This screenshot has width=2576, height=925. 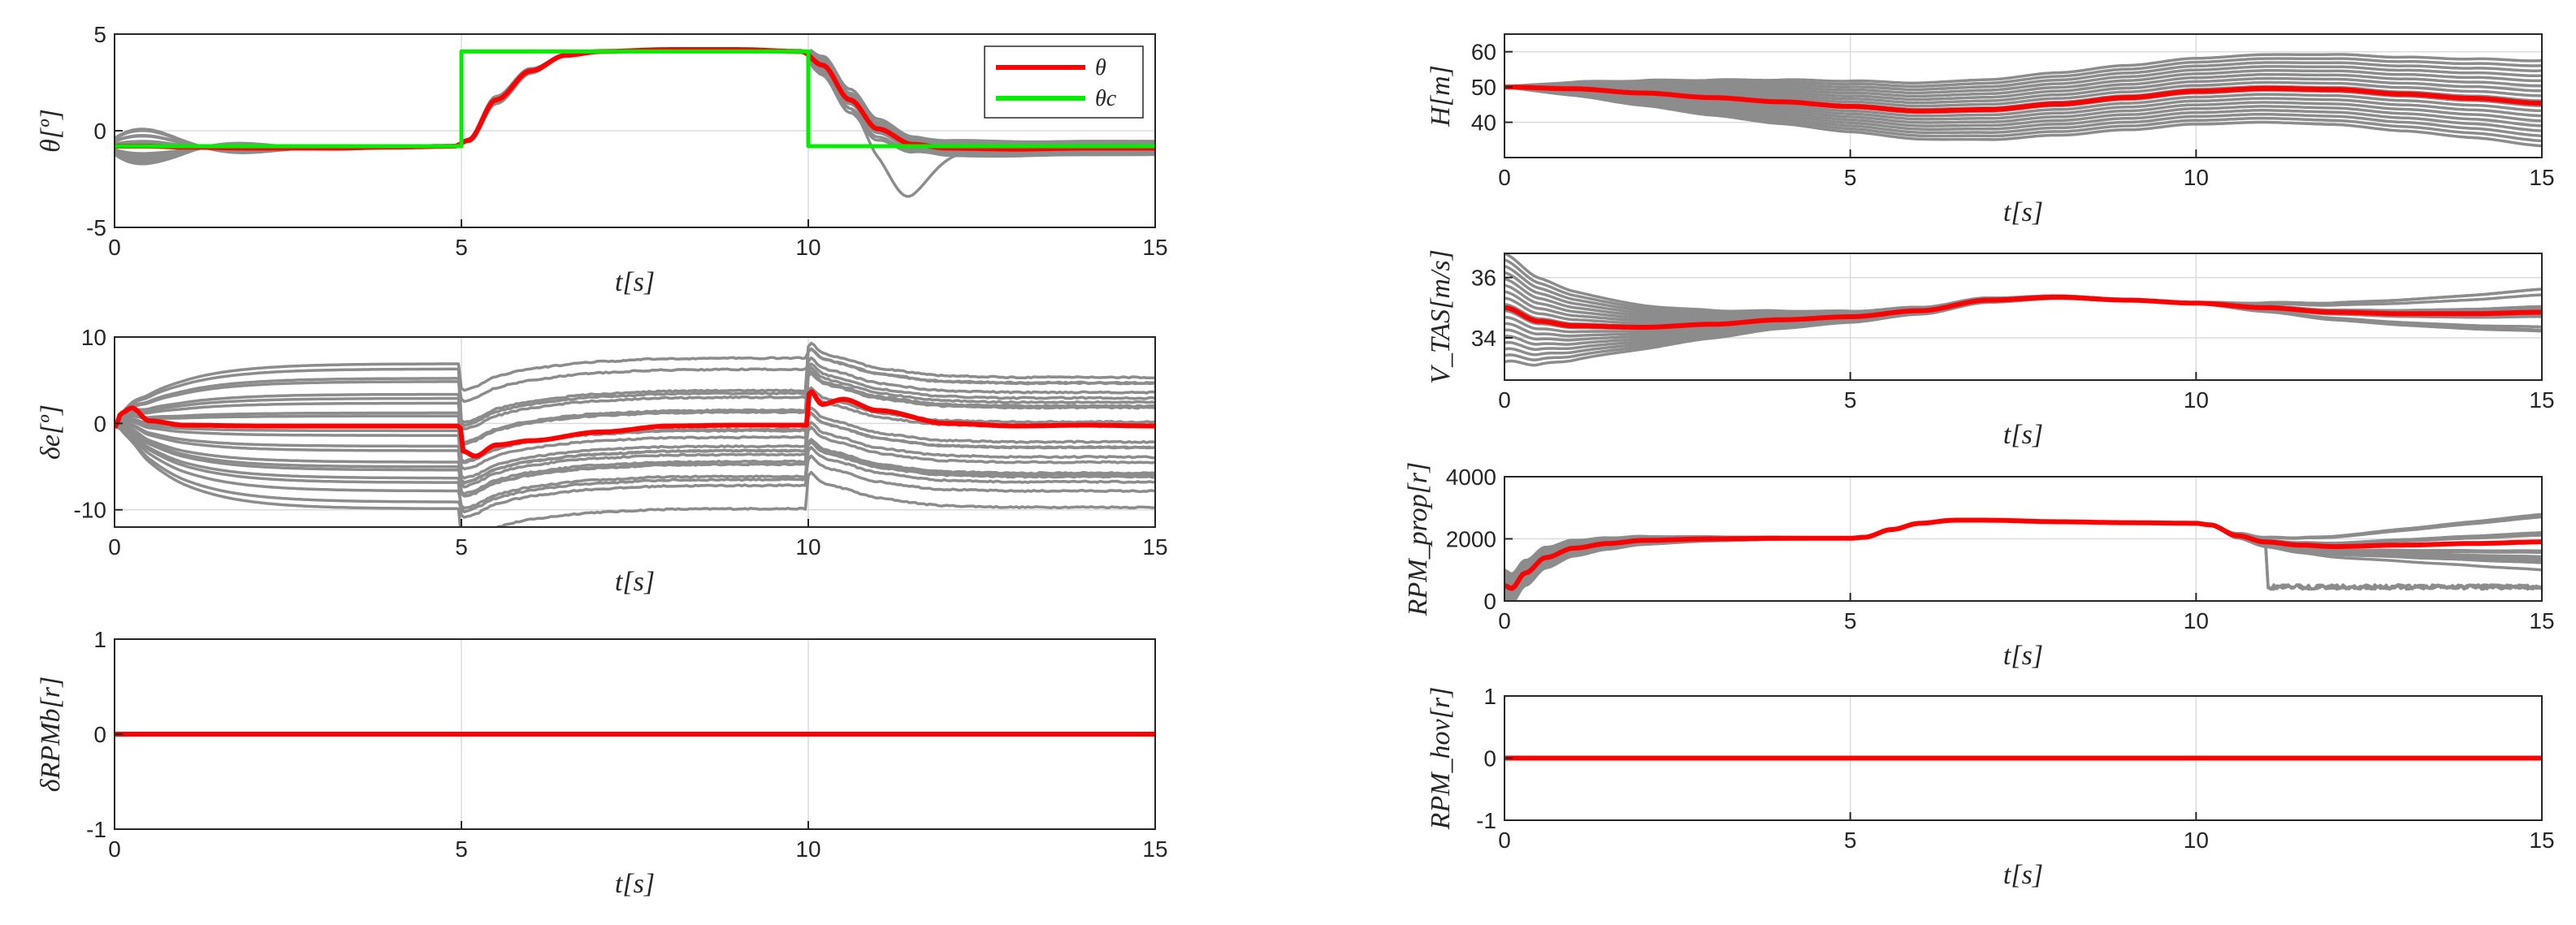 I want to click on plot-area-V_TAS, so click(x=2023, y=310).